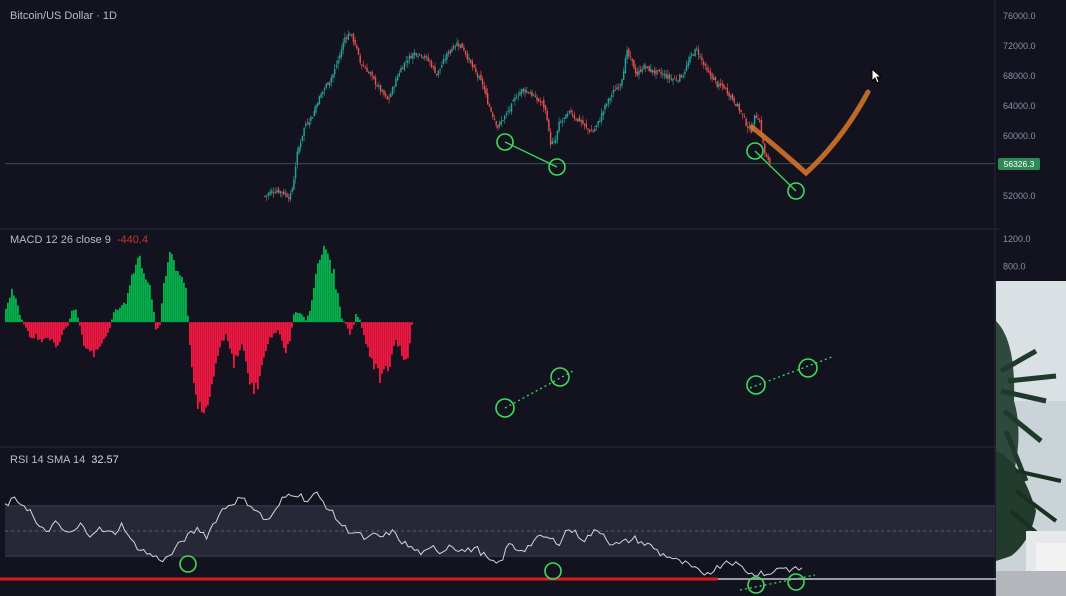 This screenshot has width=1066, height=596. Describe the element at coordinates (132, 240) in the screenshot. I see `macd-value: -440.4` at that location.